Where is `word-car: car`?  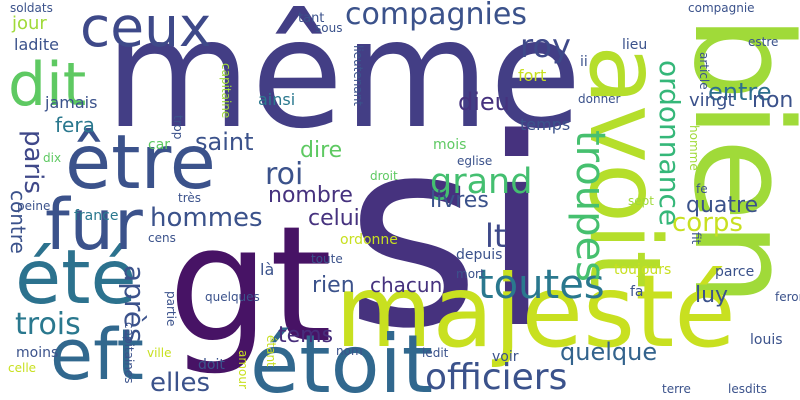 word-car: car is located at coordinates (159, 145).